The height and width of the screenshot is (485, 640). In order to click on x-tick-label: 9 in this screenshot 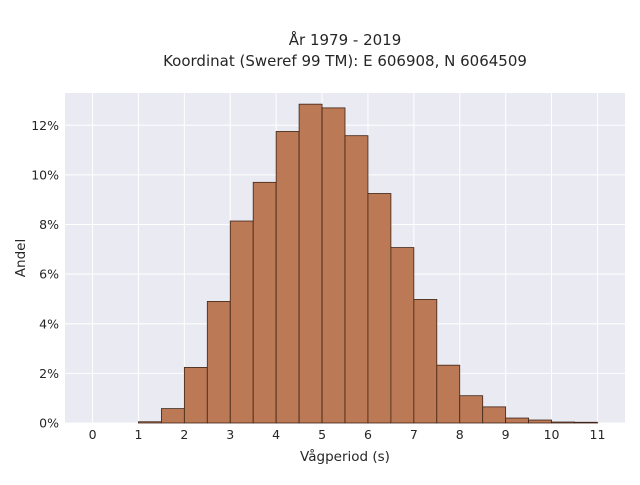, I will do `click(506, 434)`.